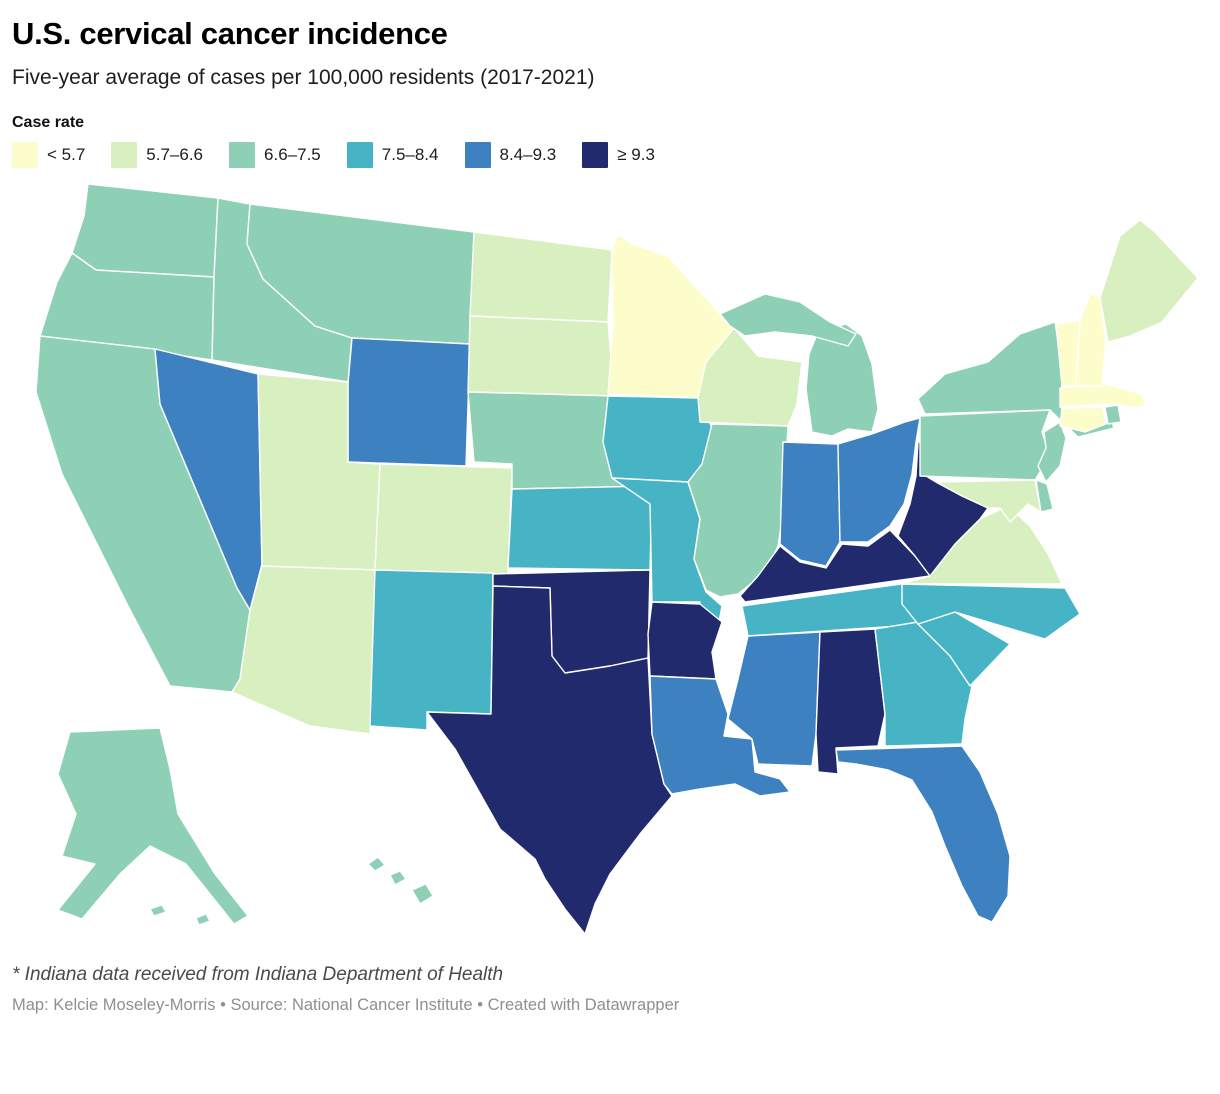 The height and width of the screenshot is (1094, 1220). What do you see at coordinates (48, 122) in the screenshot?
I see `legend-title: Case rate` at bounding box center [48, 122].